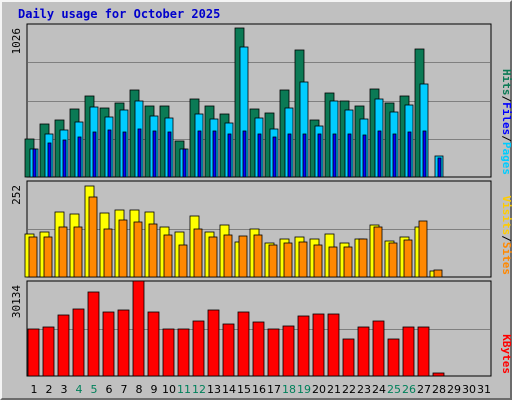 Image resolution: width=512 pixels, height=400 pixels. Describe the element at coordinates (484, 389) in the screenshot. I see `x-tick-day-31: 31` at that location.